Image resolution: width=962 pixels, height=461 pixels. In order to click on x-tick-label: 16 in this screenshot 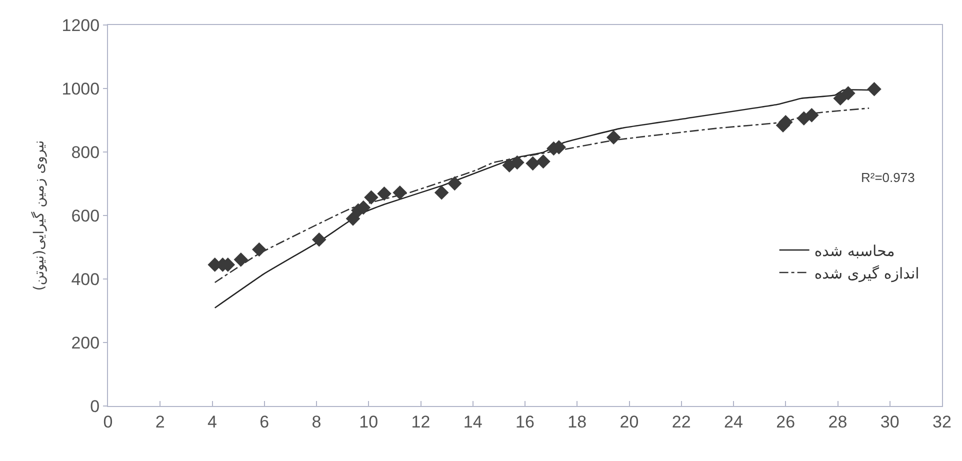, I will do `click(525, 422)`.